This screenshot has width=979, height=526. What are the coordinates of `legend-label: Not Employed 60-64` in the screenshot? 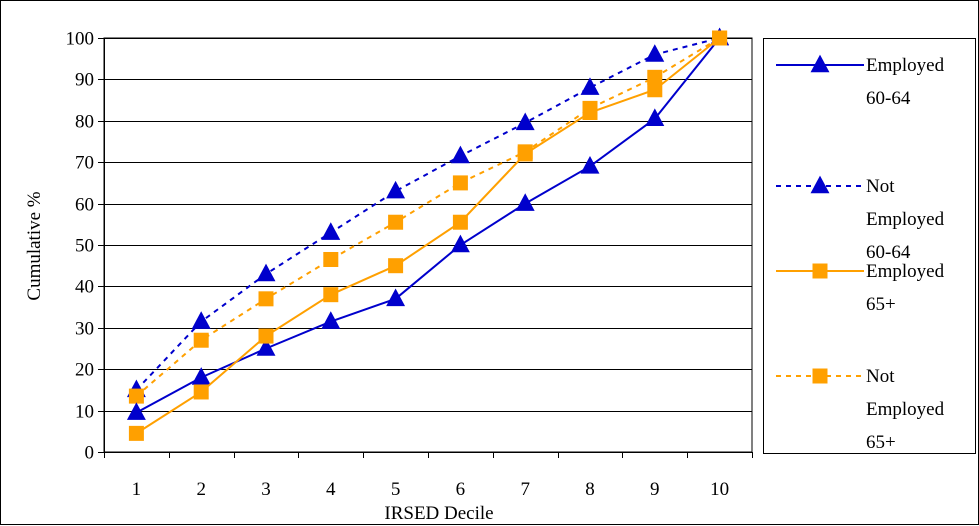 It's located at (905, 219).